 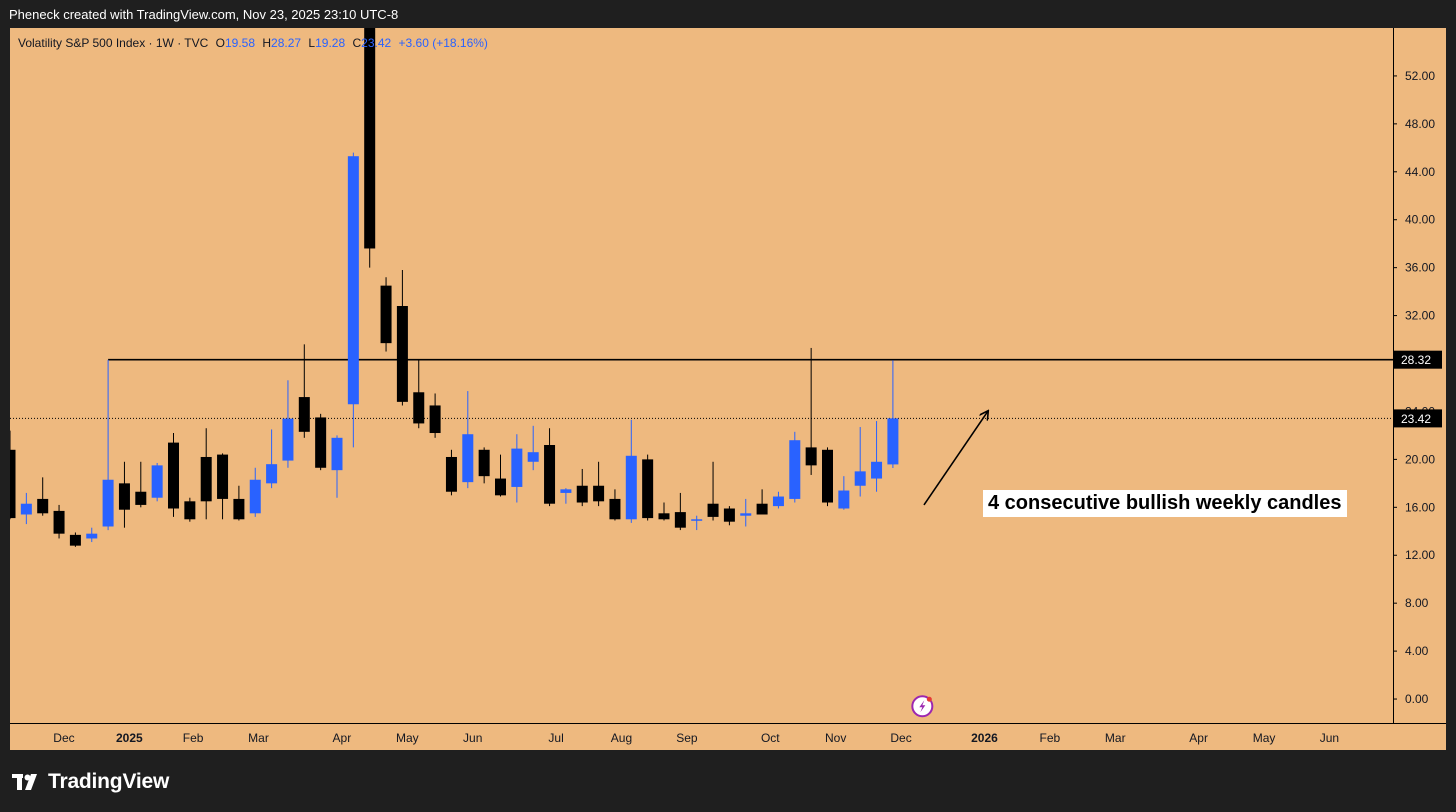 I want to click on x-tick-label: Sep, so click(x=687, y=738).